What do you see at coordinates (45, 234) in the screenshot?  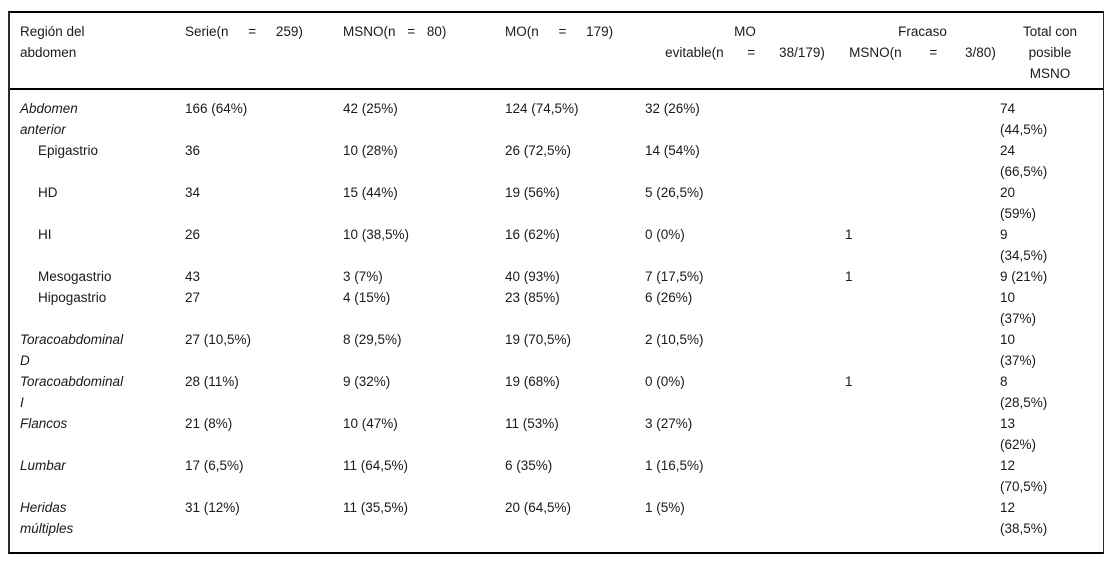 I see `cell-region: HI` at bounding box center [45, 234].